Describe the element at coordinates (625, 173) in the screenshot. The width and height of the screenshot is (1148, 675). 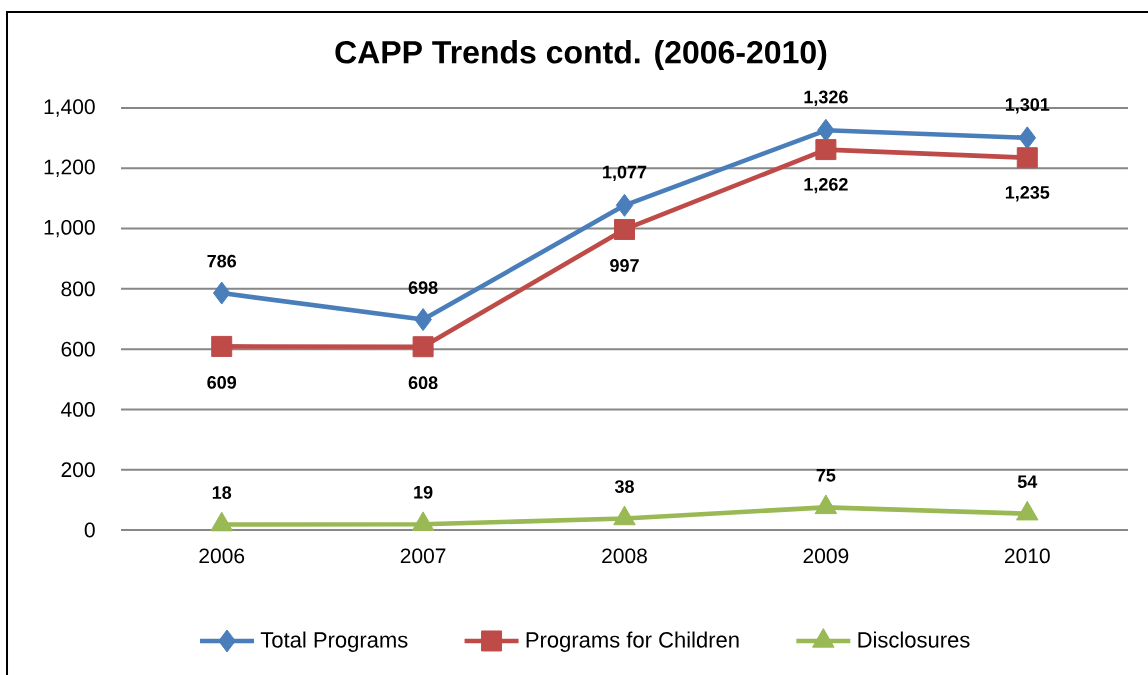
I see `data-label: 1,077` at that location.